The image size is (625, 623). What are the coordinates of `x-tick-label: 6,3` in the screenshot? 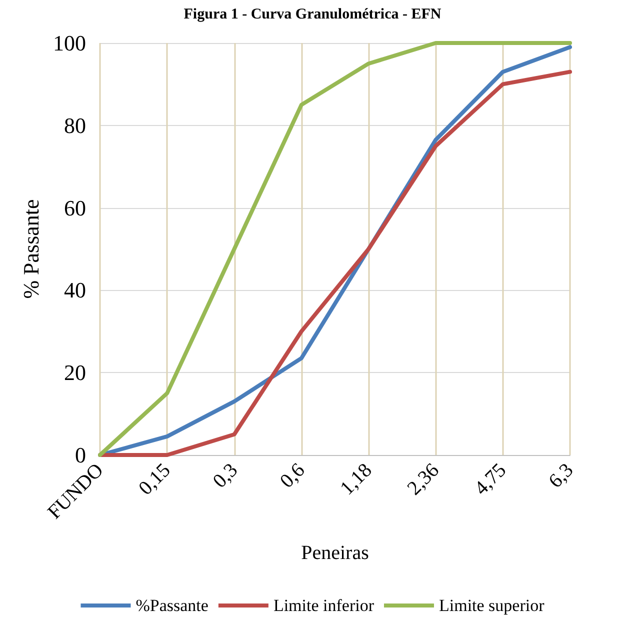 It's located at (561, 475).